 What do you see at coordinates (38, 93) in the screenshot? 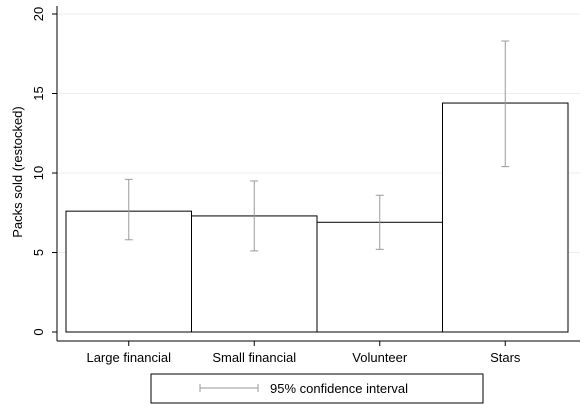
I see `y-tick-label: 15` at bounding box center [38, 93].